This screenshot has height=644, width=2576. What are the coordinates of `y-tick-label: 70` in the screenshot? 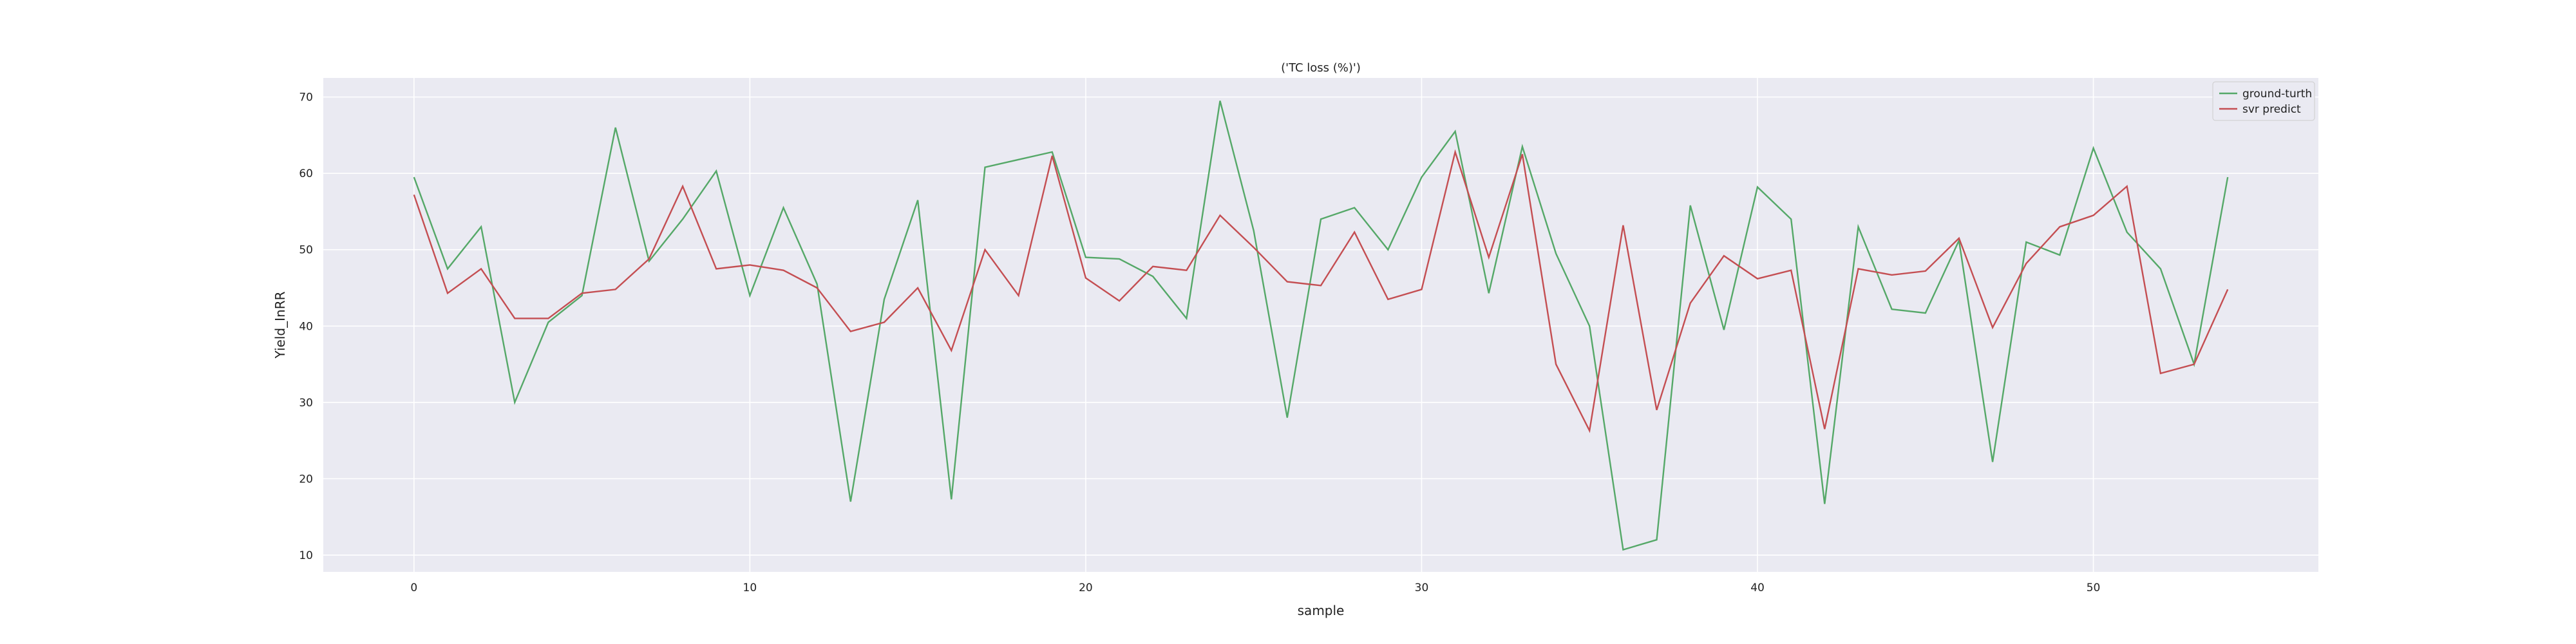 It's located at (306, 97).